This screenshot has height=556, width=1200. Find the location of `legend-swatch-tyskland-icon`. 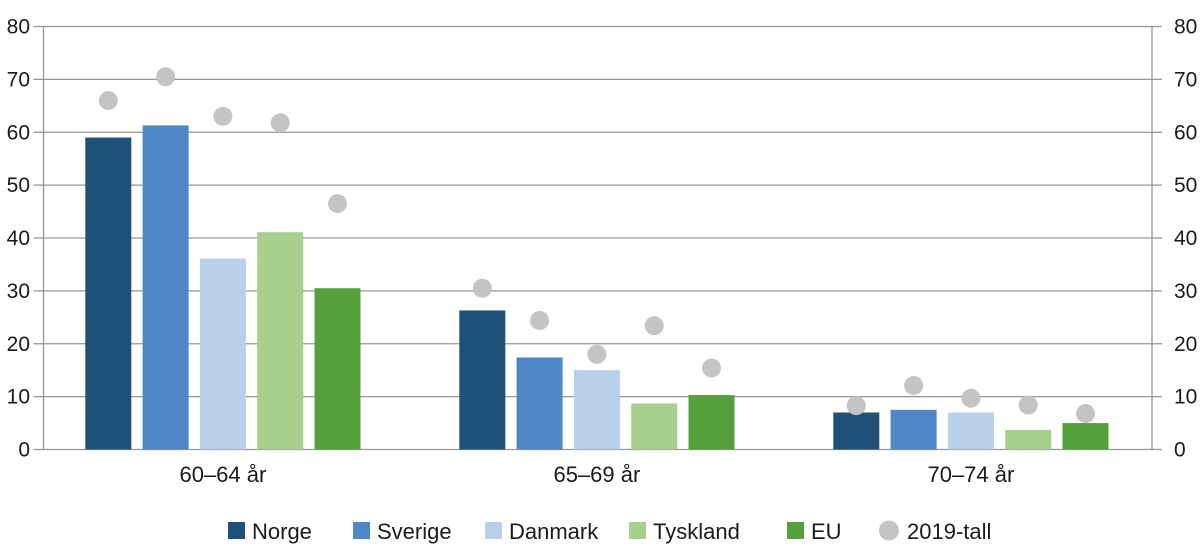

legend-swatch-tyskland-icon is located at coordinates (637, 530).